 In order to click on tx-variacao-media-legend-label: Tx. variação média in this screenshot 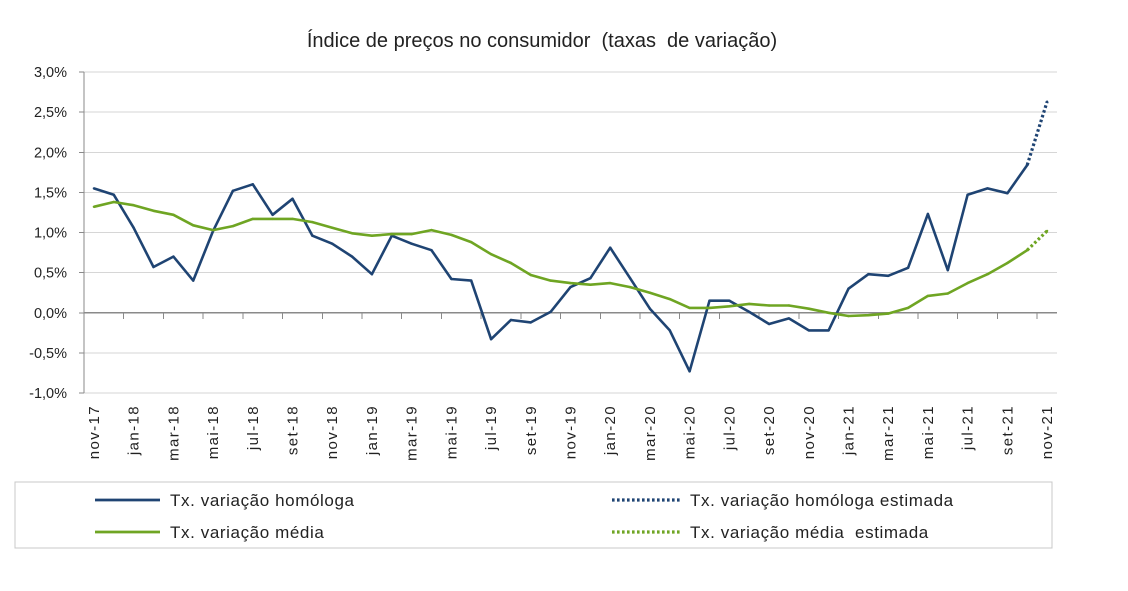, I will do `click(247, 532)`.